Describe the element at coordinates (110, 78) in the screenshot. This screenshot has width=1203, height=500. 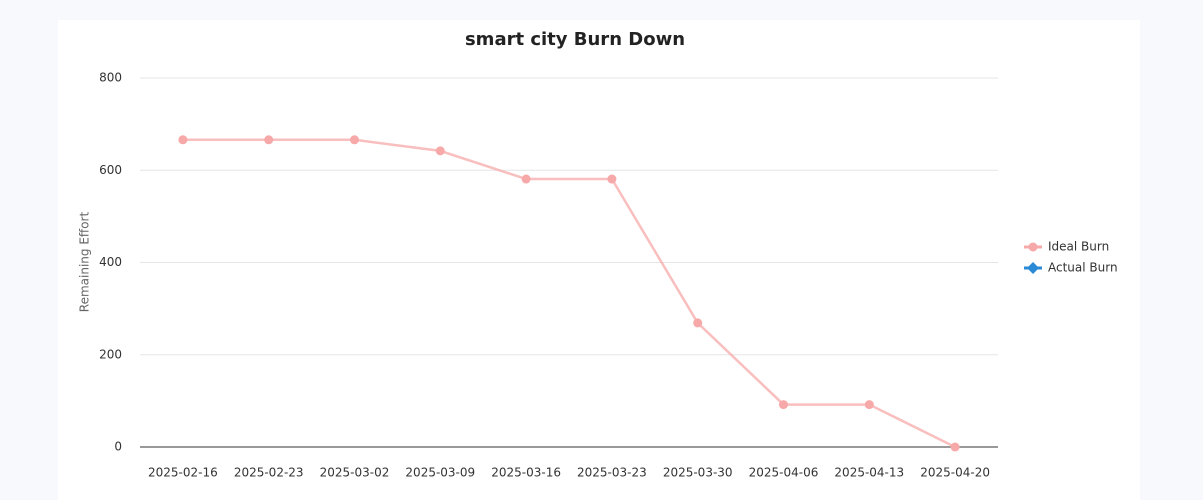
I see `y-tick-label: 800` at that location.